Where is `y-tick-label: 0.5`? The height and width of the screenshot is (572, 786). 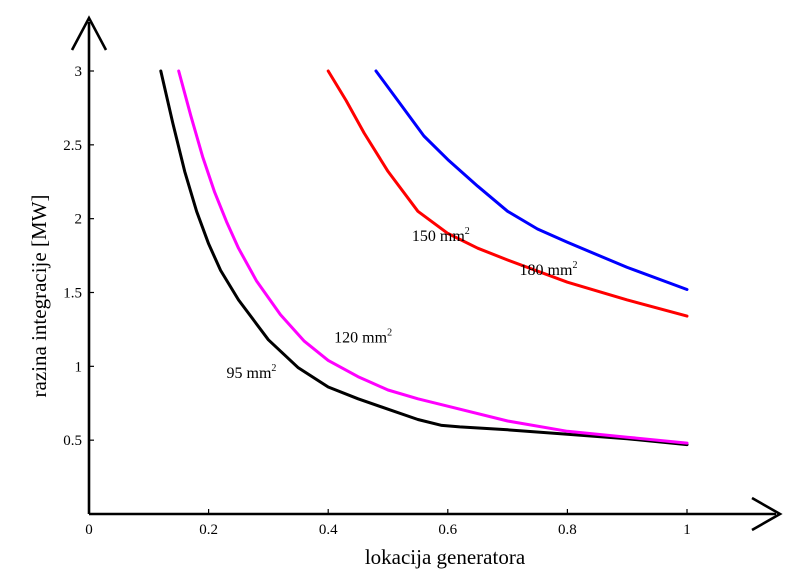 y-tick-label: 0.5 is located at coordinates (72, 441).